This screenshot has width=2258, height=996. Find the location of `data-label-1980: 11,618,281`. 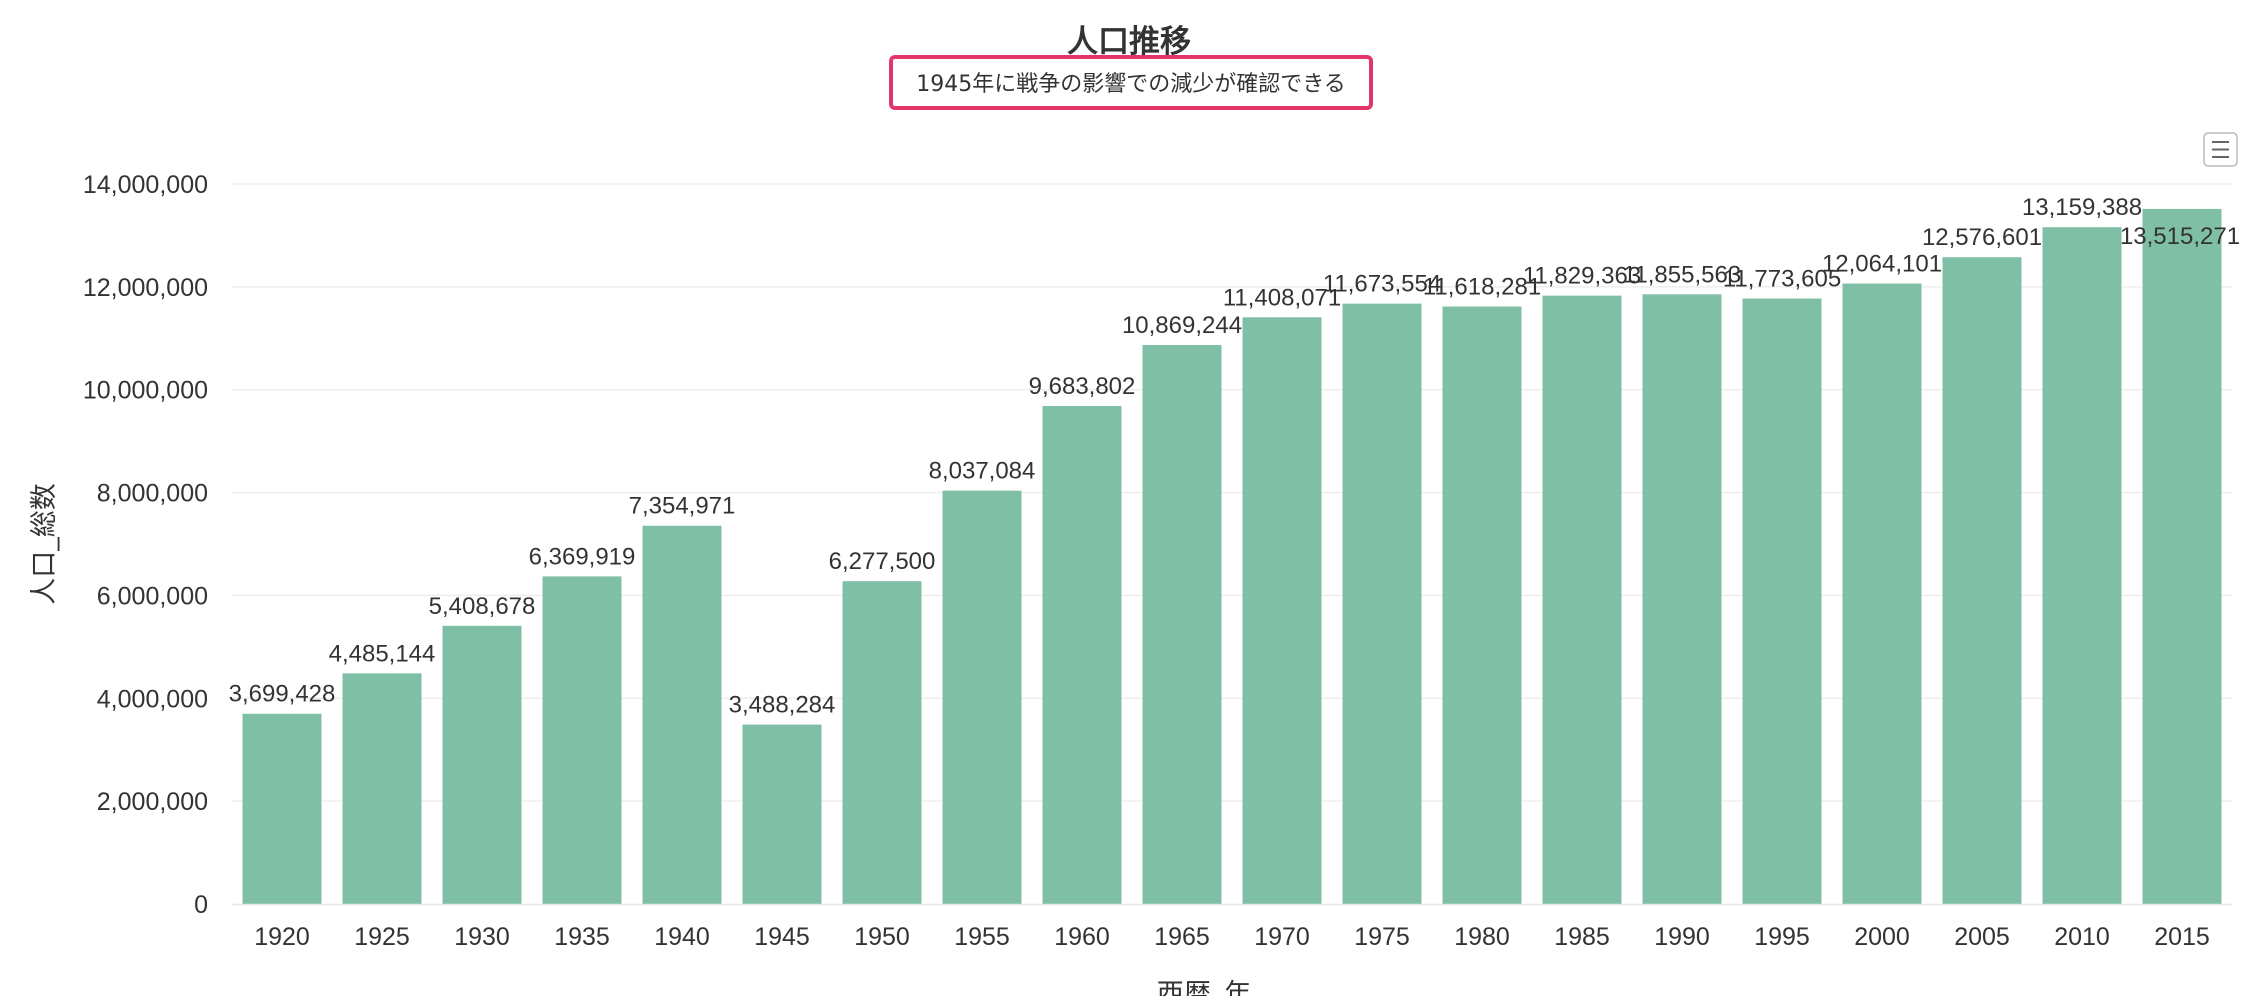

data-label-1980: 11,618,281 is located at coordinates (1482, 286).